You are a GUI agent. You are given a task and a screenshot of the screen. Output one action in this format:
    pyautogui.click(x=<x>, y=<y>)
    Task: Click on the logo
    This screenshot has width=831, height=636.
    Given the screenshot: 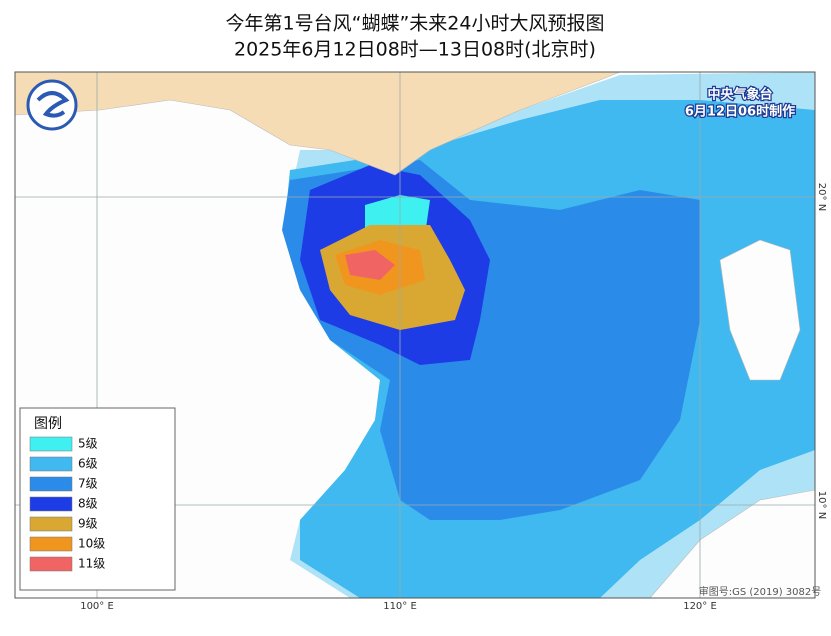 What is the action you would take?
    pyautogui.click(x=52, y=105)
    